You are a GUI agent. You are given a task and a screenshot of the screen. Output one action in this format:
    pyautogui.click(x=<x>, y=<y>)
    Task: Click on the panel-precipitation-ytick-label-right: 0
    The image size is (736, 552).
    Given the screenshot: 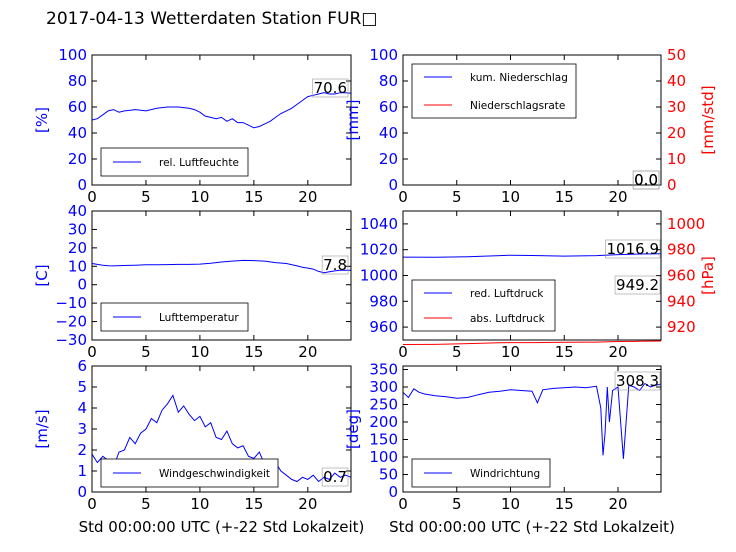 What is the action you would take?
    pyautogui.click(x=672, y=185)
    